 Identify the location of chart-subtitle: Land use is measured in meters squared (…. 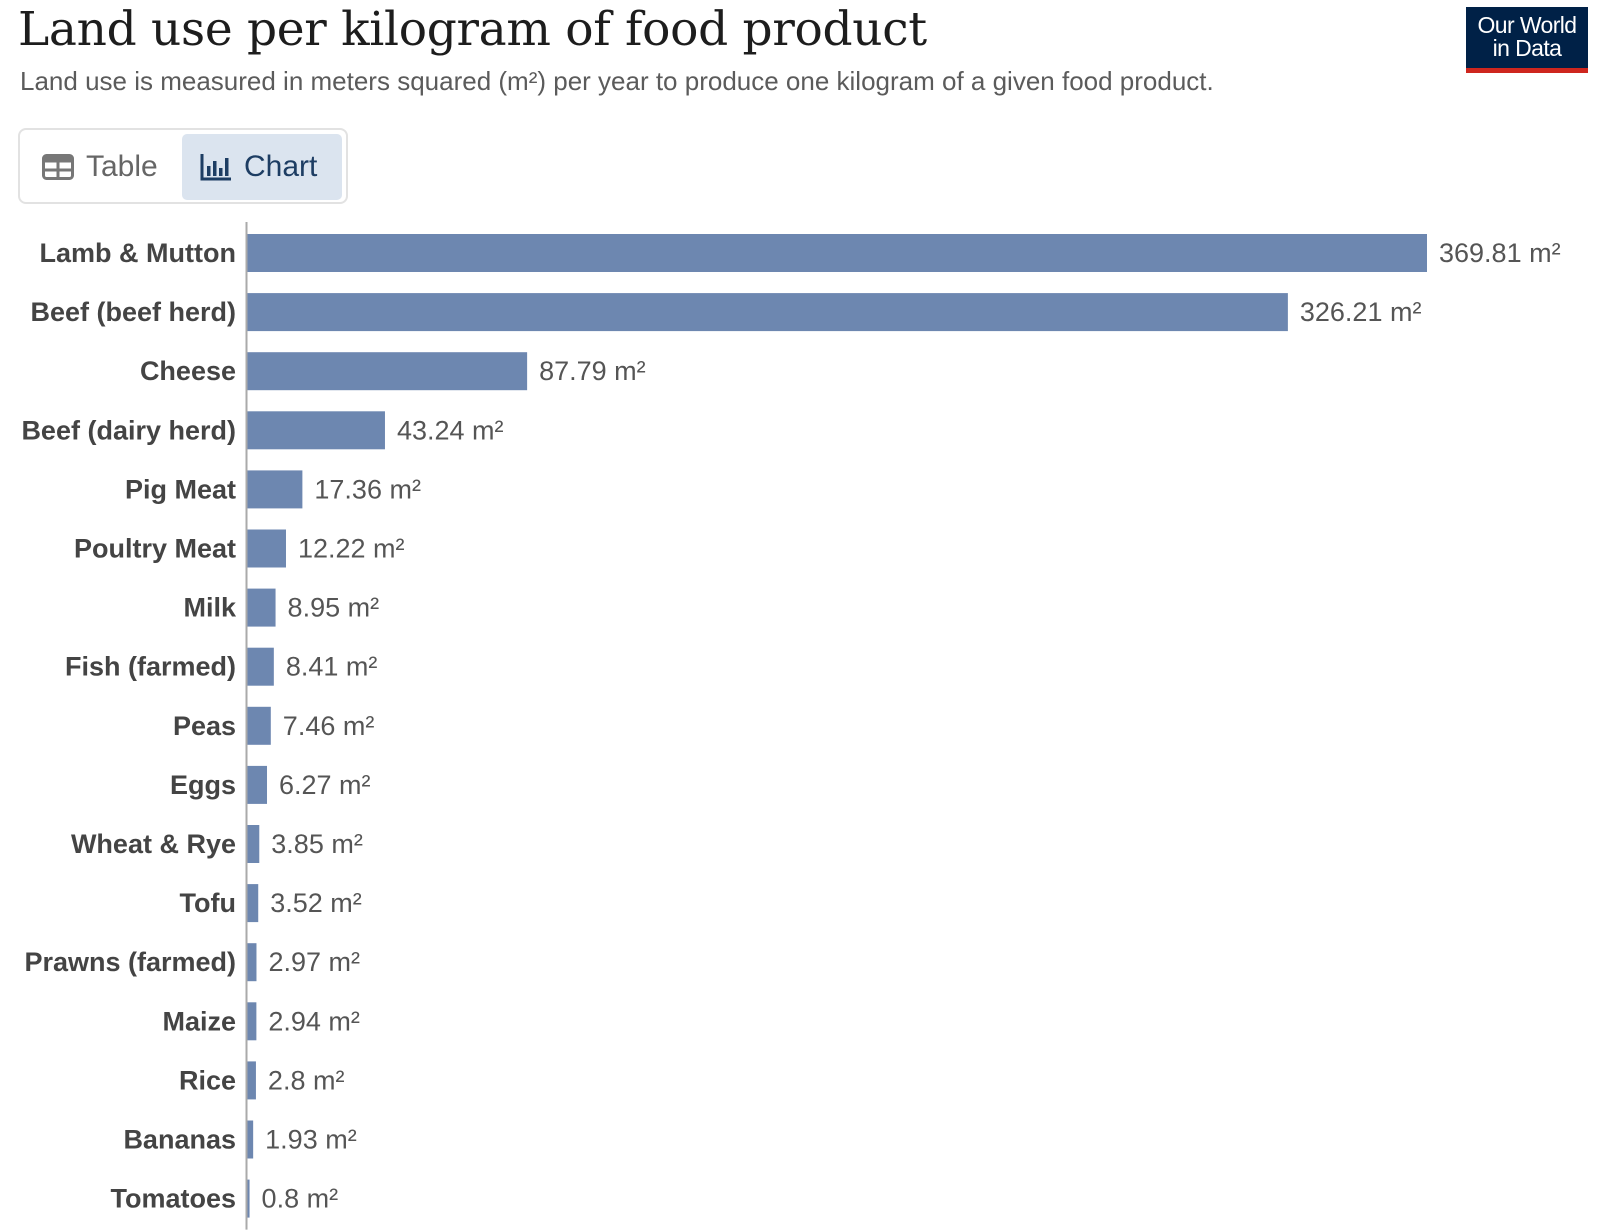
(617, 81).